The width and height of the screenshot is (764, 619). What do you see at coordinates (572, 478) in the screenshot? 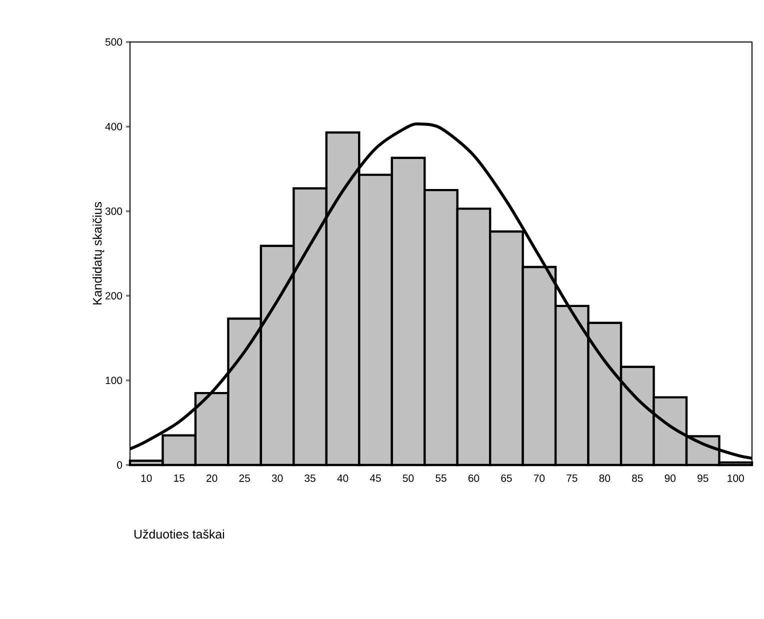
I see `x-tick-label: 75` at bounding box center [572, 478].